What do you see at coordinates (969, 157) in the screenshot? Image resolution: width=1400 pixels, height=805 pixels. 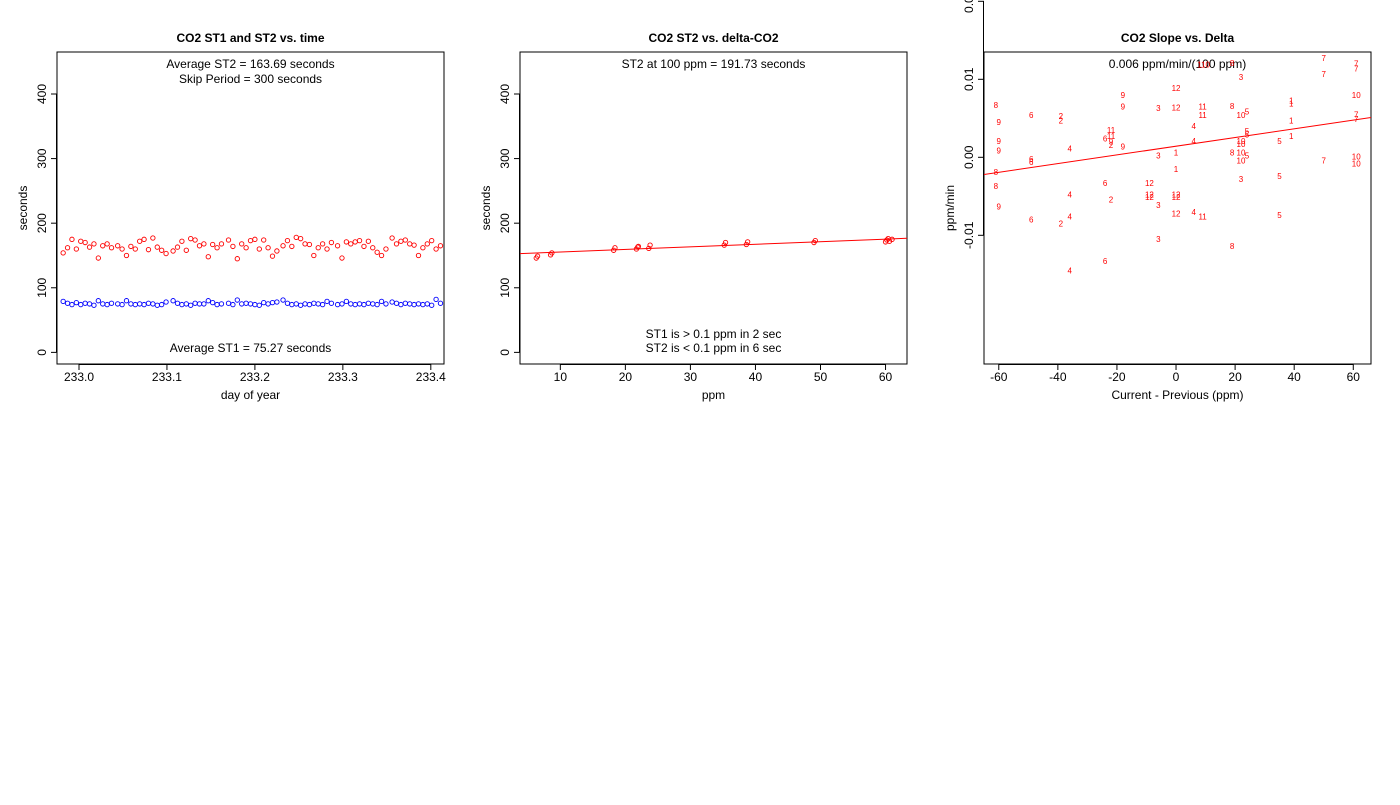 I see `y-tick-label: 0.00` at bounding box center [969, 157].